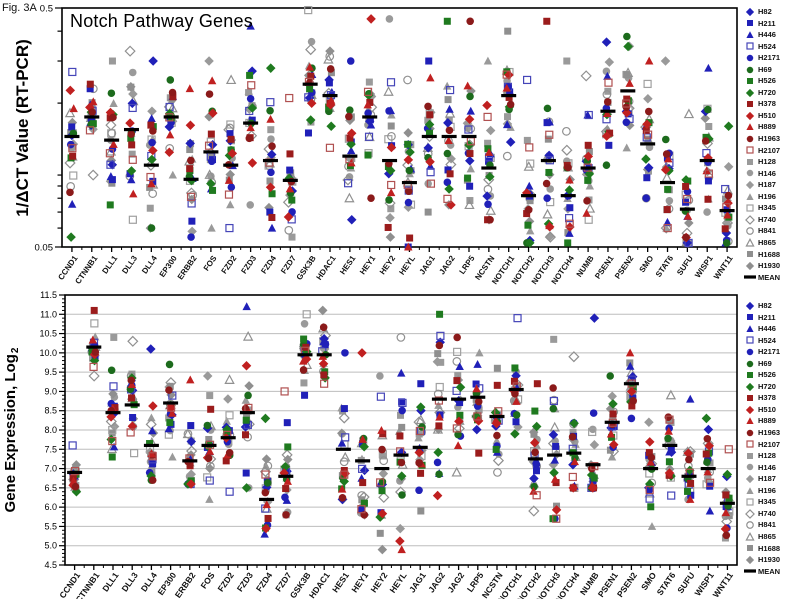 The image size is (800, 604). Describe the element at coordinates (245, 581) in the screenshot. I see `x-category-label: FZD3` at that location.